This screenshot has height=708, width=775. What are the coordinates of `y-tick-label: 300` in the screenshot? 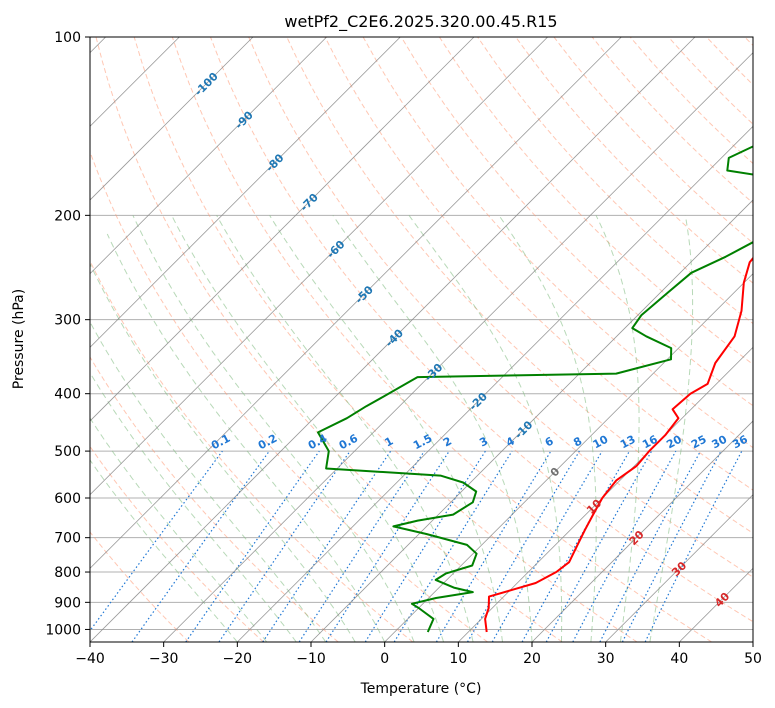 It's located at (67, 321).